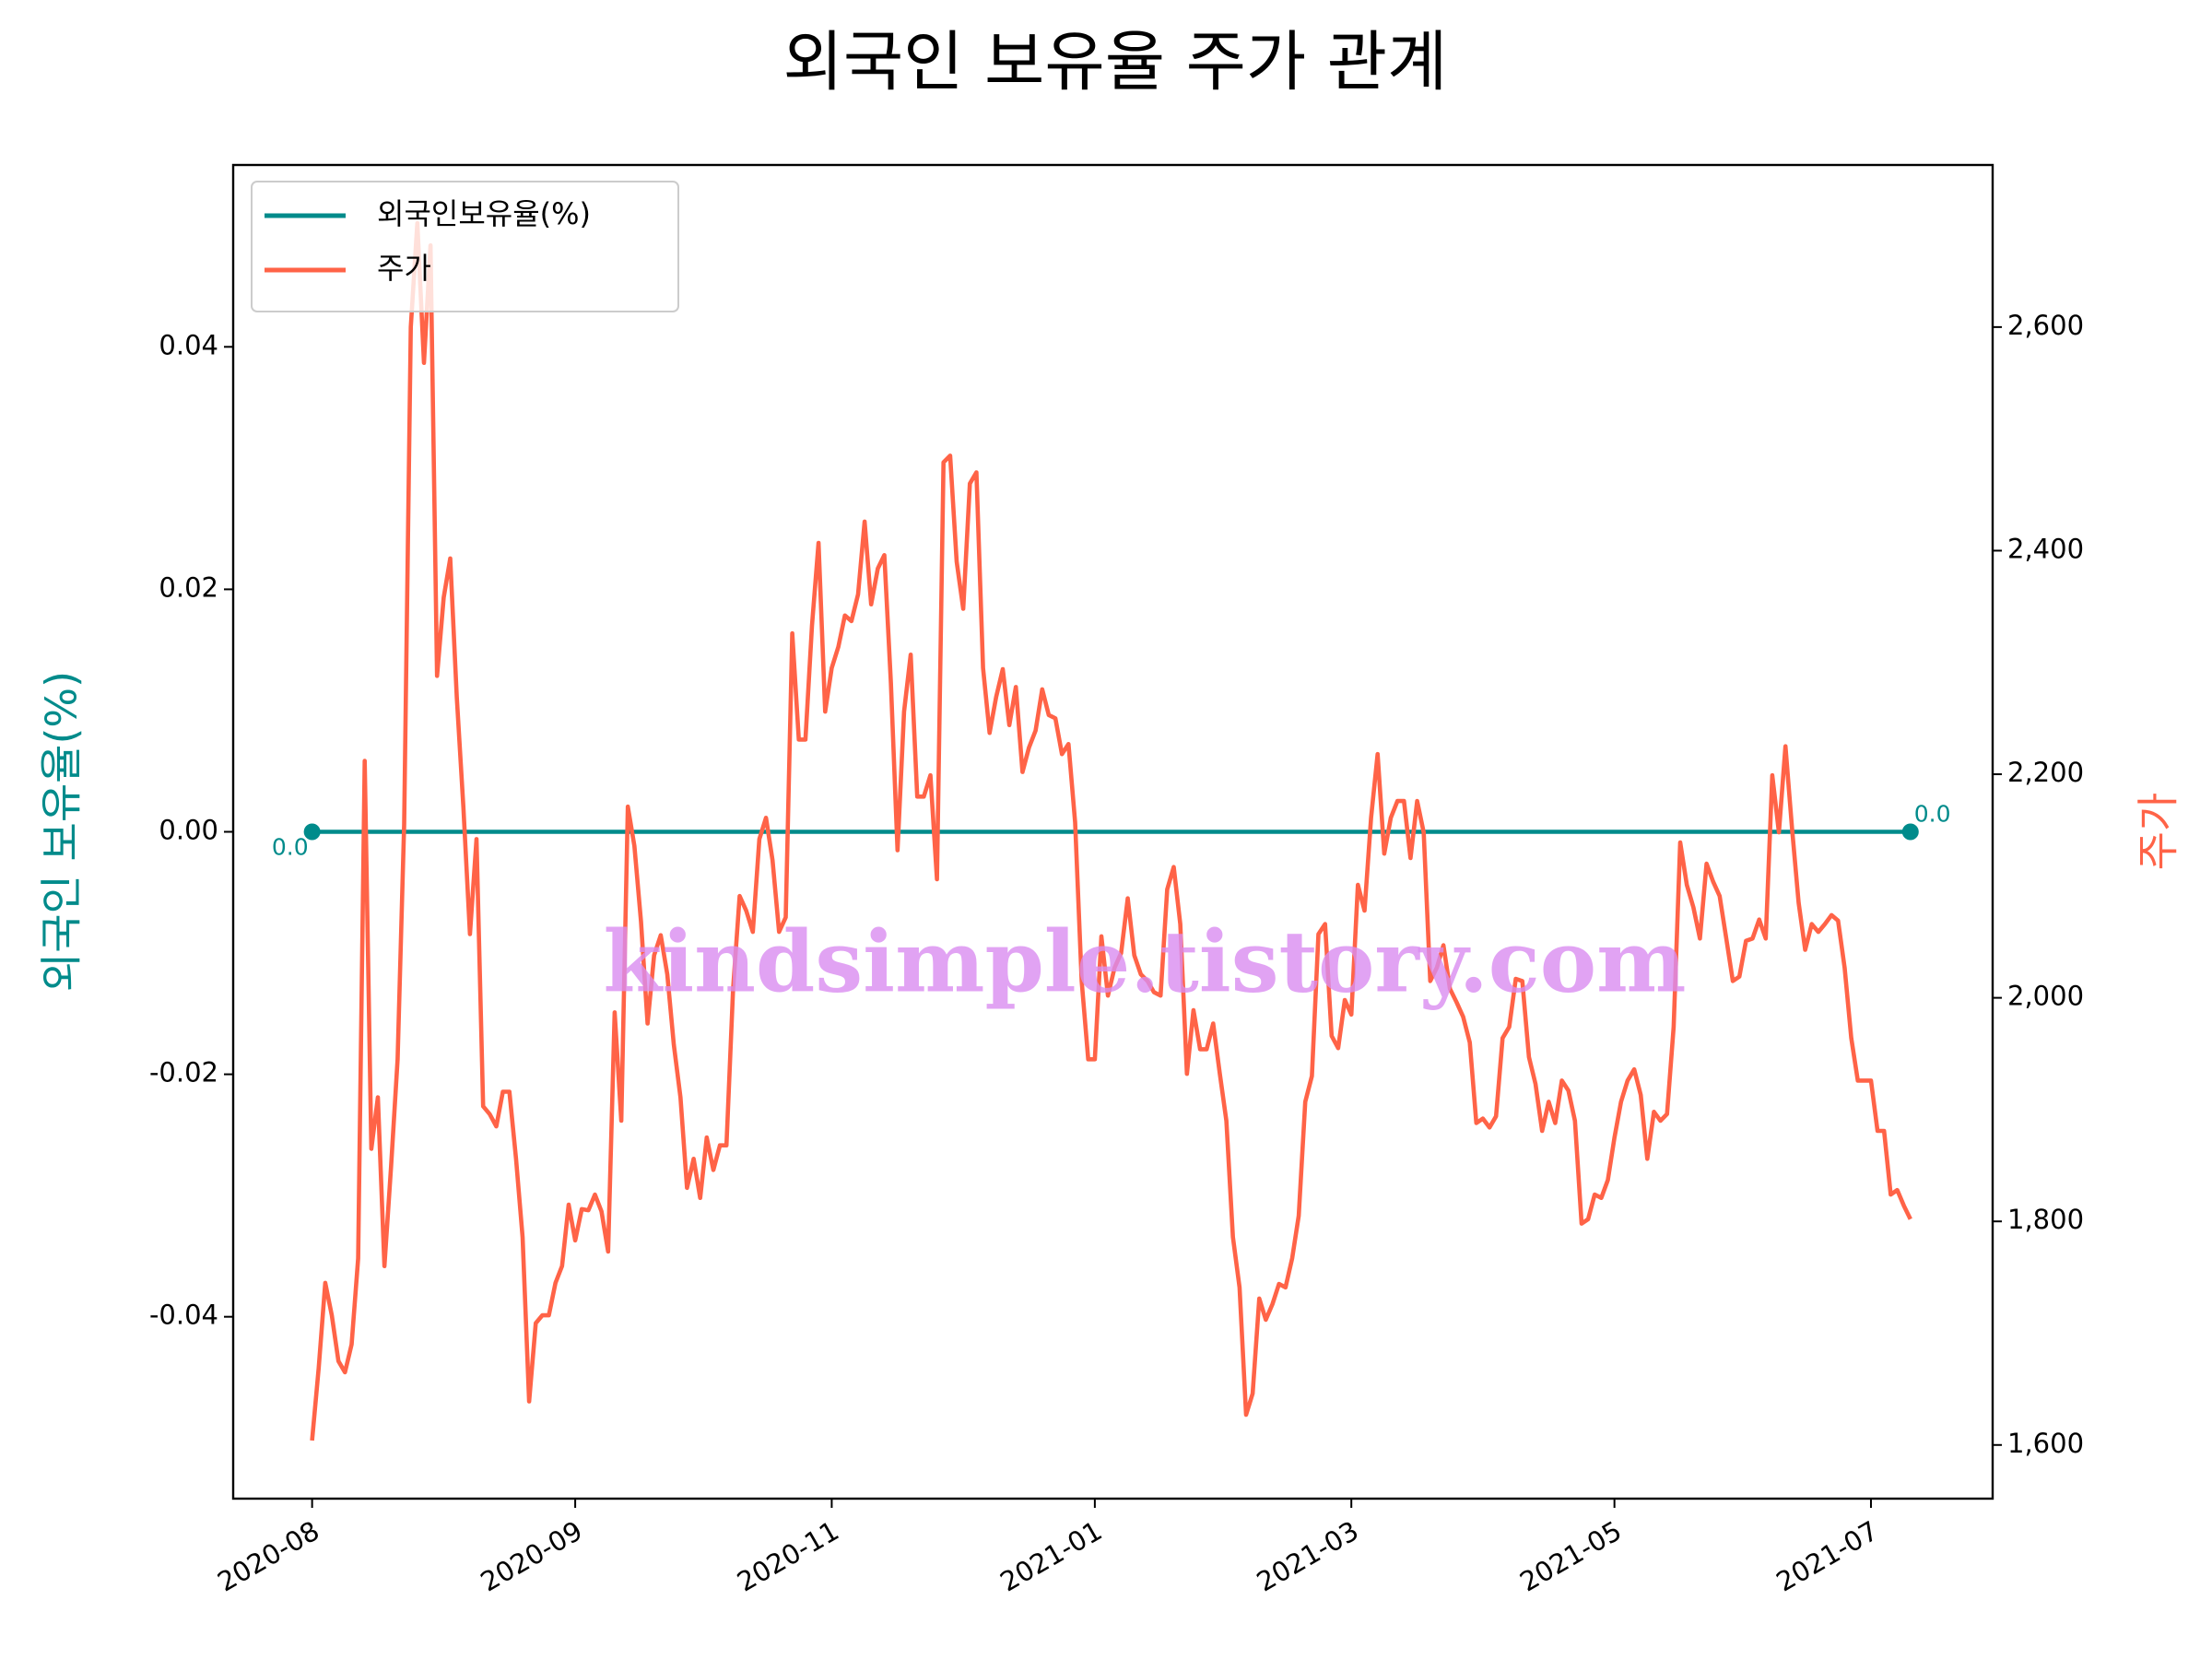 The image size is (2212, 1659). I want to click on y2-axis-label: 주가, so click(2158, 832).